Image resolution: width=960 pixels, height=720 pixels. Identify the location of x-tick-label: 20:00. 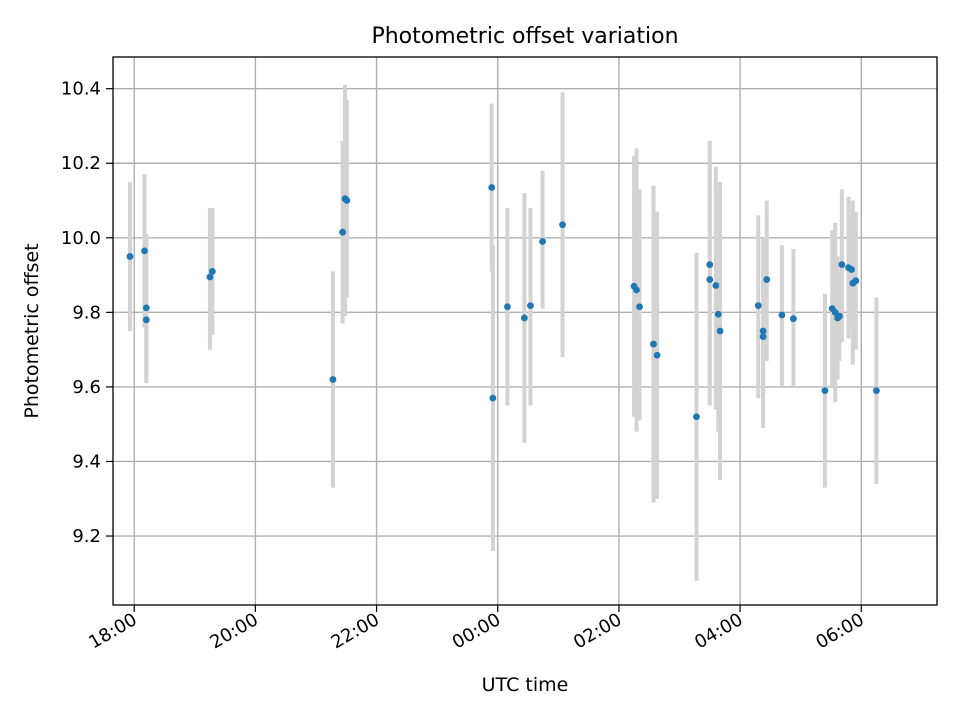
(233, 631).